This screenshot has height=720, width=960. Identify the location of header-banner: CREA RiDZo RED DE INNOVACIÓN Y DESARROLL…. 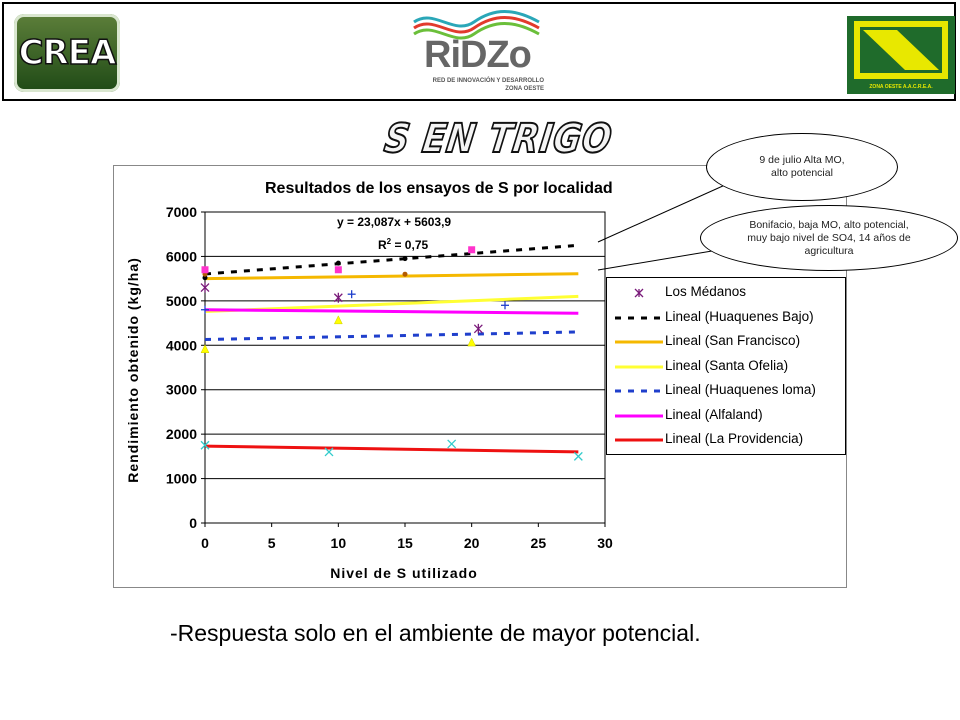
(479, 51).